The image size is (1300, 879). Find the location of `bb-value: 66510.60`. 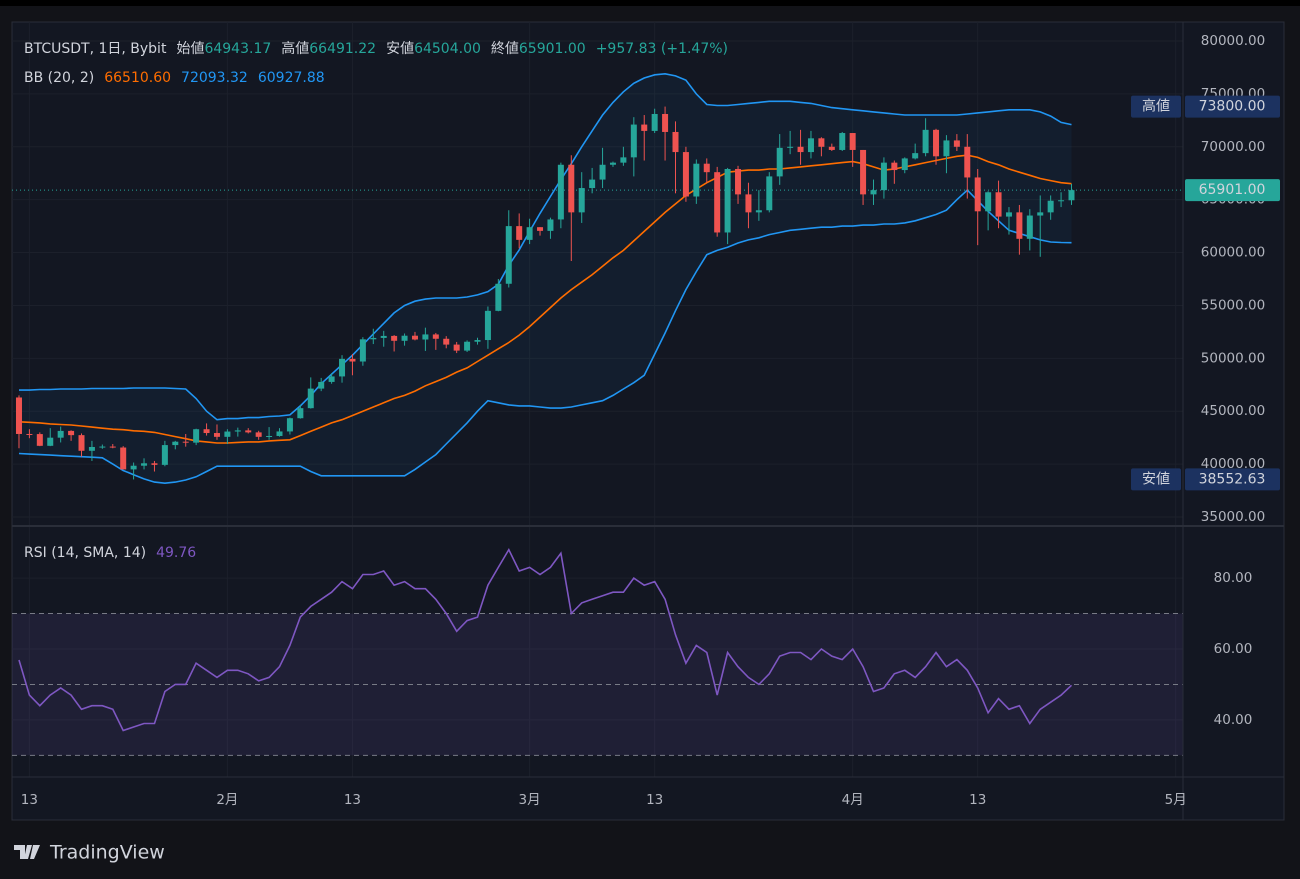

bb-value: 66510.60 is located at coordinates (137, 78).